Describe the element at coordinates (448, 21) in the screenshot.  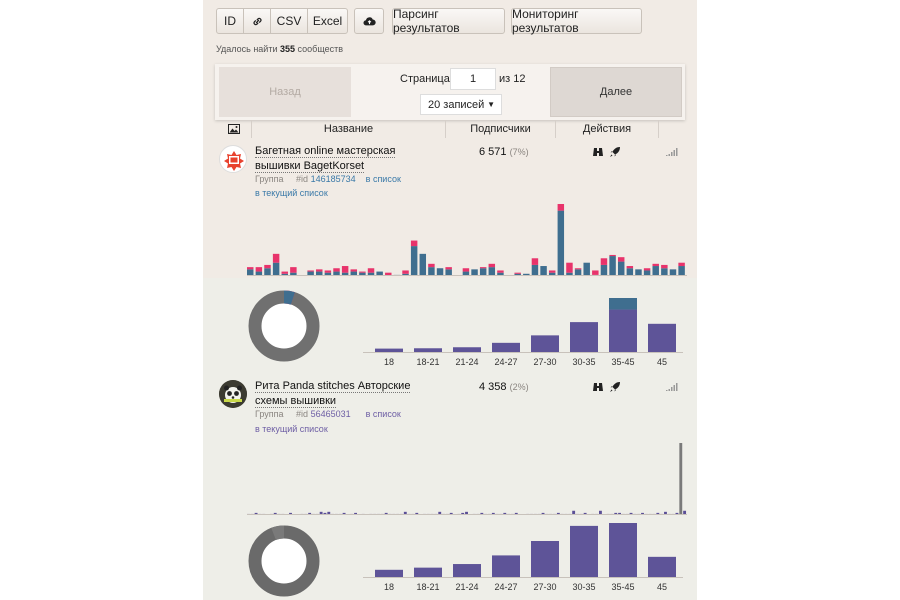
I see `parse-results-button: Парсинг результатов` at that location.